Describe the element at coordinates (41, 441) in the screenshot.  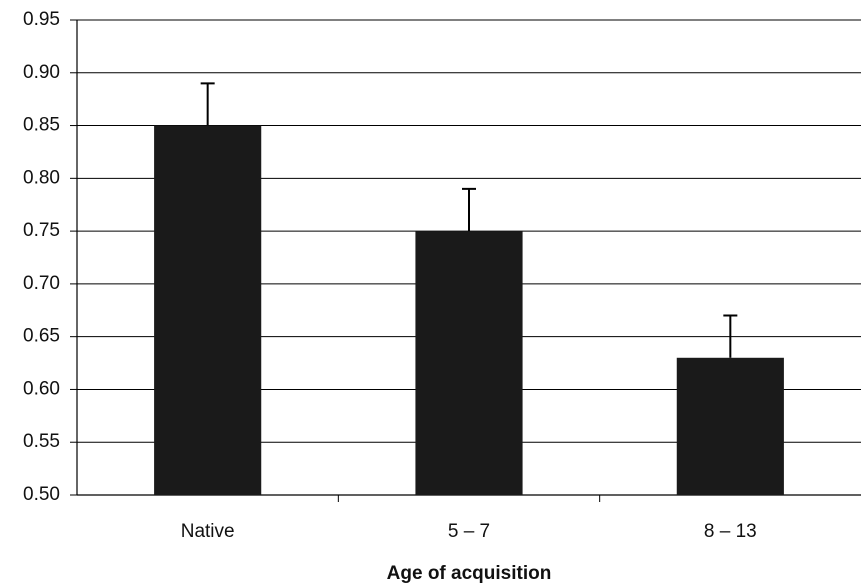
I see `y-tick-label: 0.55` at that location.